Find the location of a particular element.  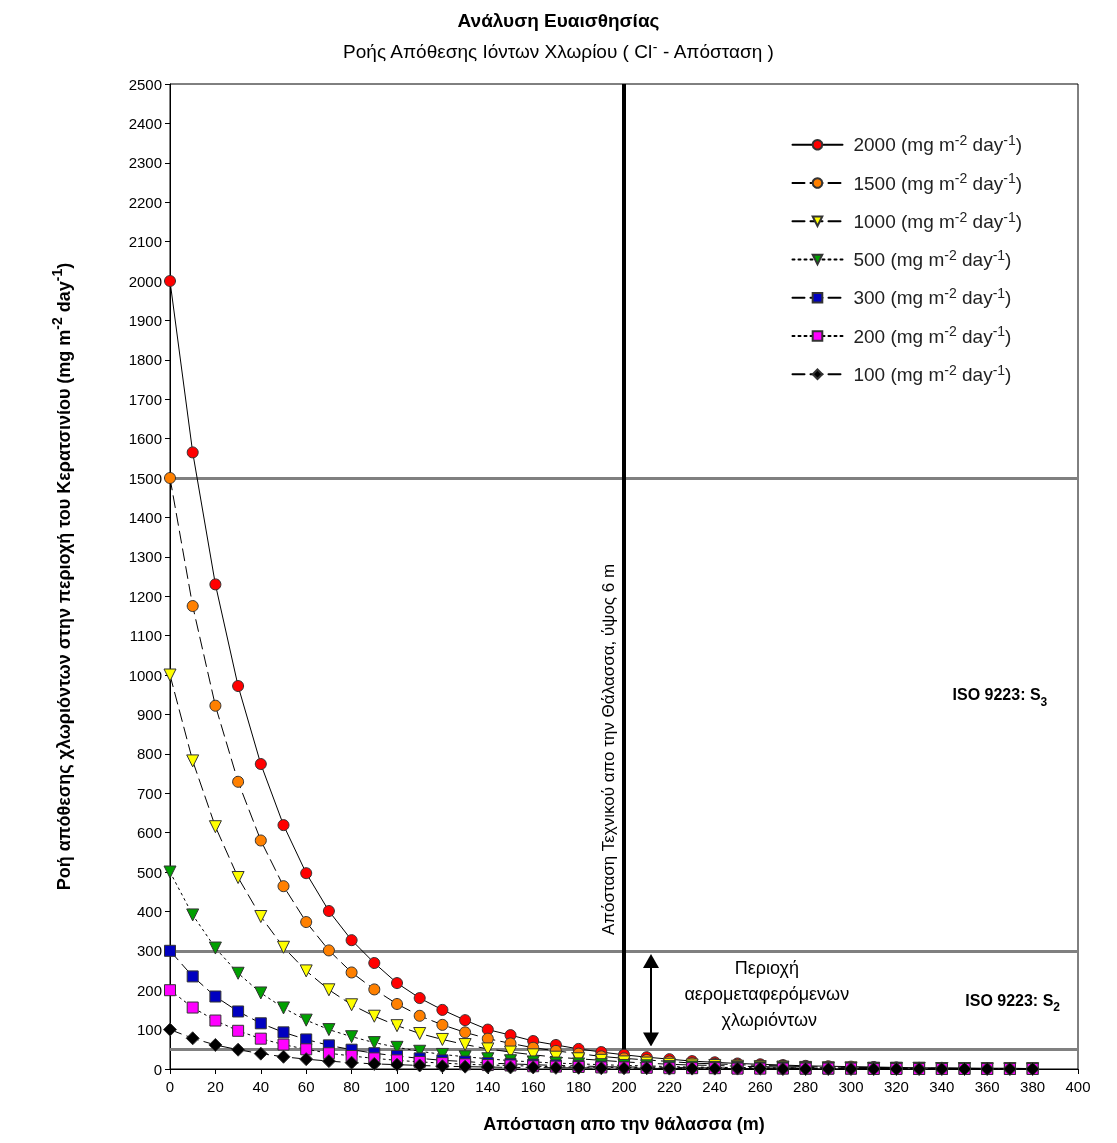

y-tick-label: 1800 is located at coordinates (145, 360).